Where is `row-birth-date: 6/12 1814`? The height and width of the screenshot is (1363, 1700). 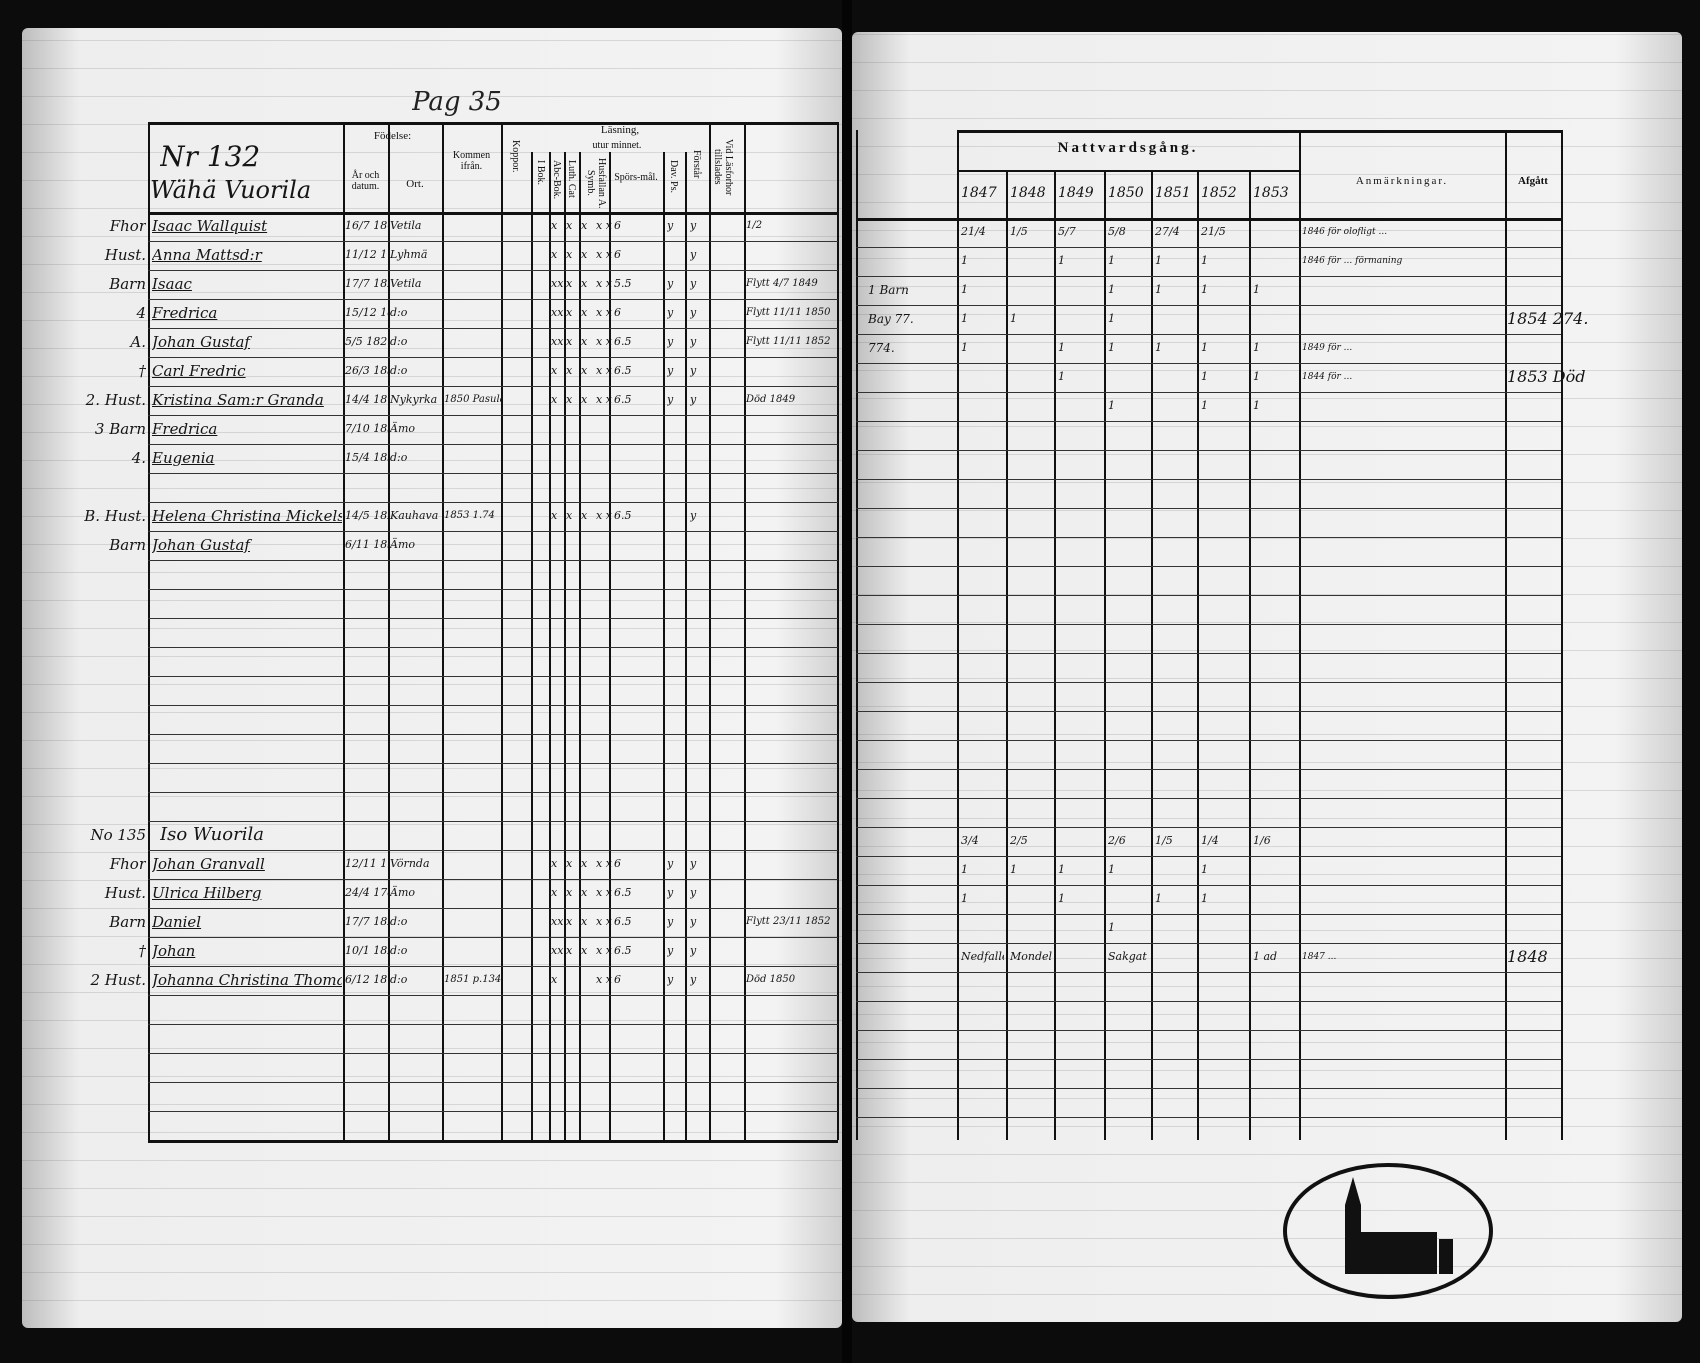
row-birth-date: 6/12 1814 is located at coordinates (366, 979).